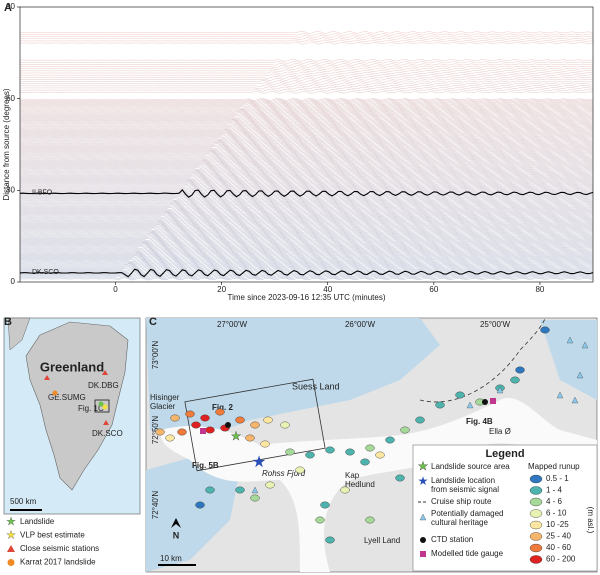  Describe the element at coordinates (558, 536) in the screenshot. I see `legend-label: 25 - 40` at that location.